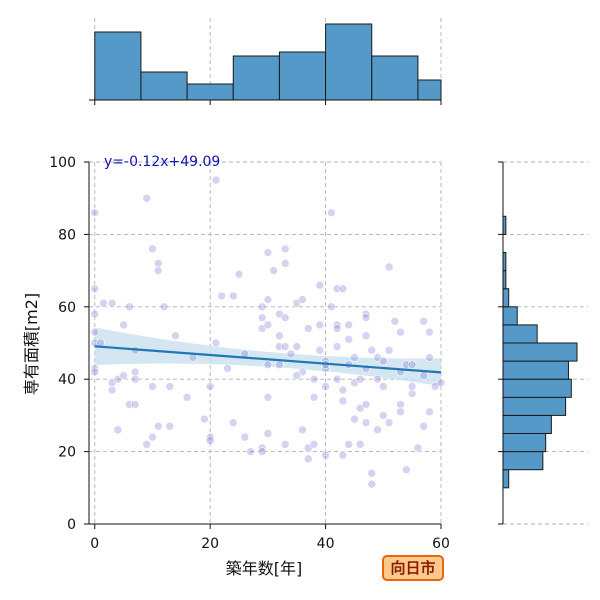  What do you see at coordinates (441, 544) in the screenshot?
I see `x-tick-label: 60` at bounding box center [441, 544].